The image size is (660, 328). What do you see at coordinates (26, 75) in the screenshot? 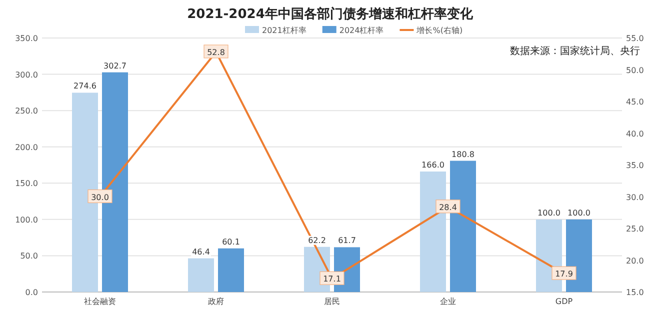
I see `y-tick-label: 300.0` at bounding box center [26, 75].